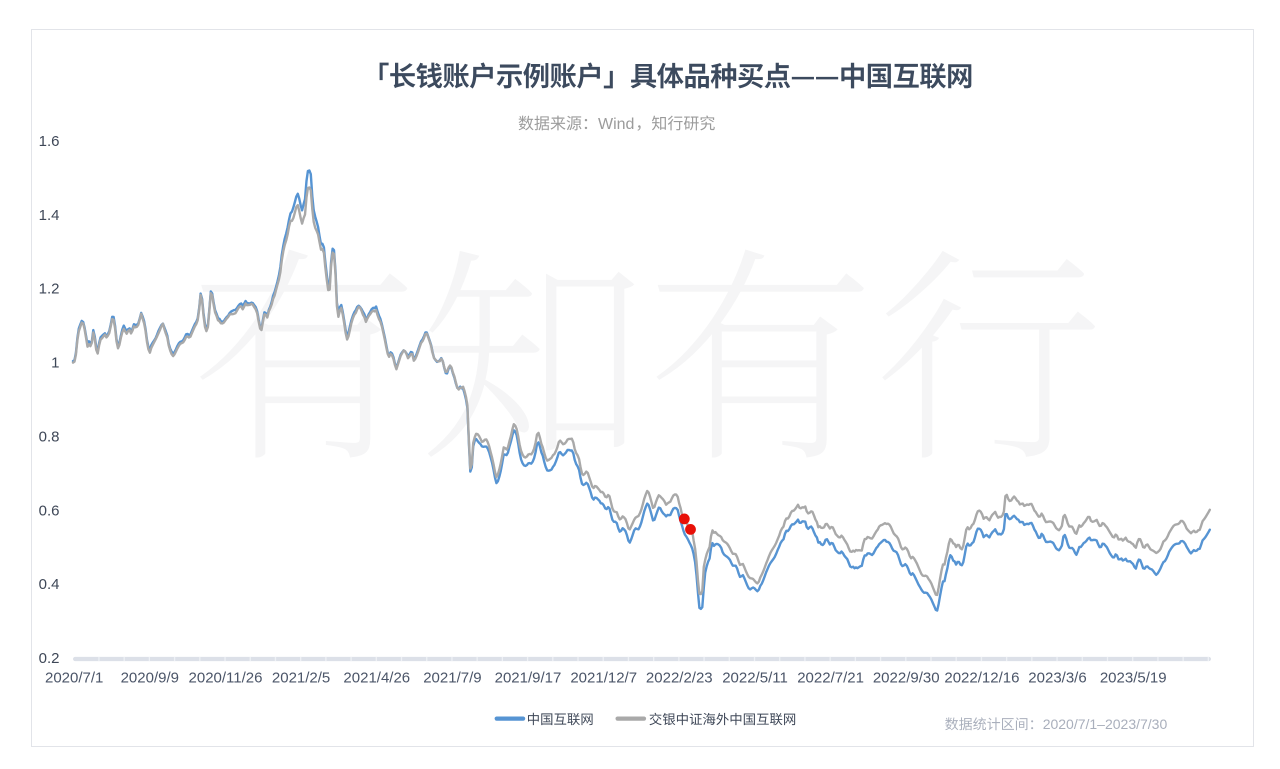 The width and height of the screenshot is (1280, 769). I want to click on svg-text: 2022/12/16, so click(981, 677).